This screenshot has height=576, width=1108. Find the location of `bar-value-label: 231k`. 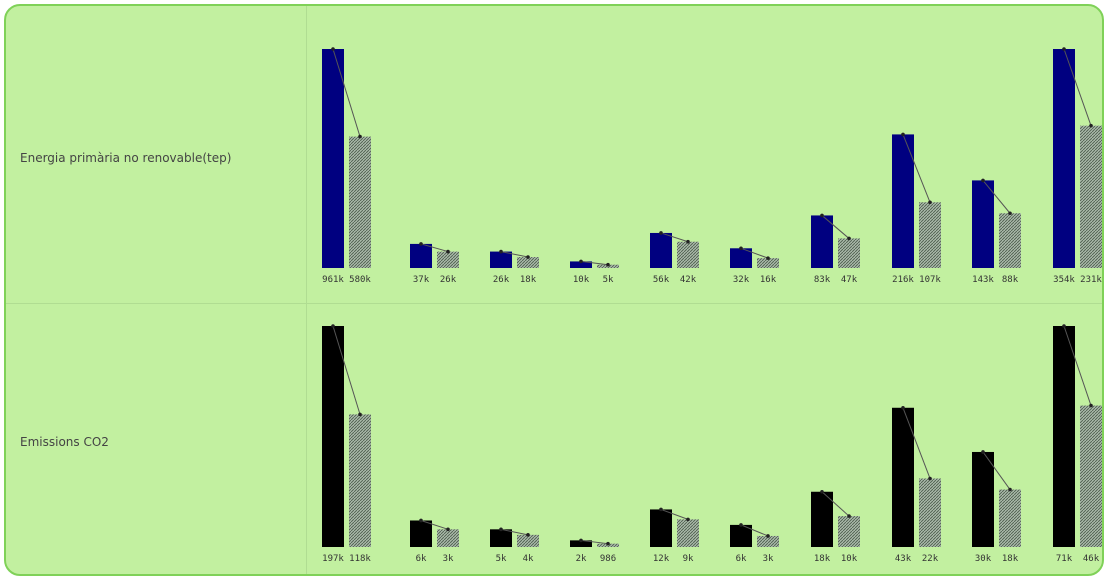

bar-value-label: 231k is located at coordinates (1091, 280).